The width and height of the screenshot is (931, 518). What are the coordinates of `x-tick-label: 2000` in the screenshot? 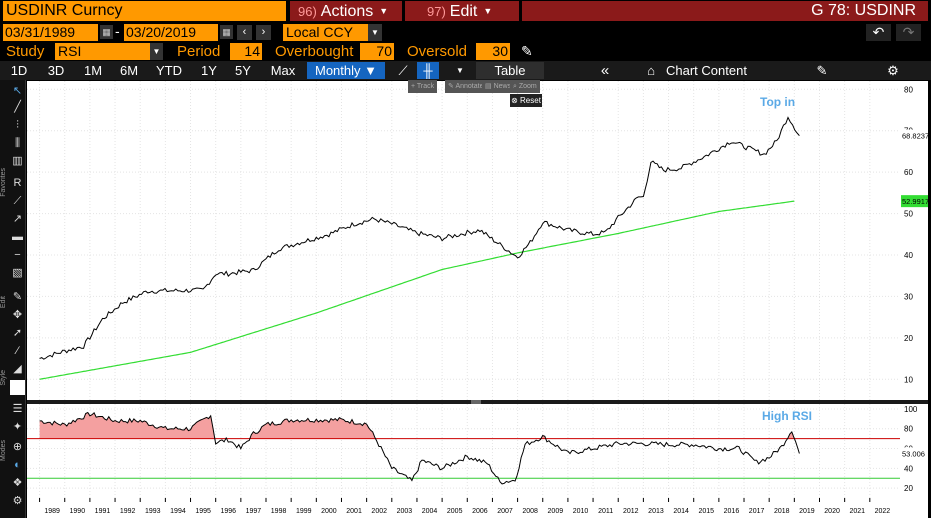 It's located at (329, 511).